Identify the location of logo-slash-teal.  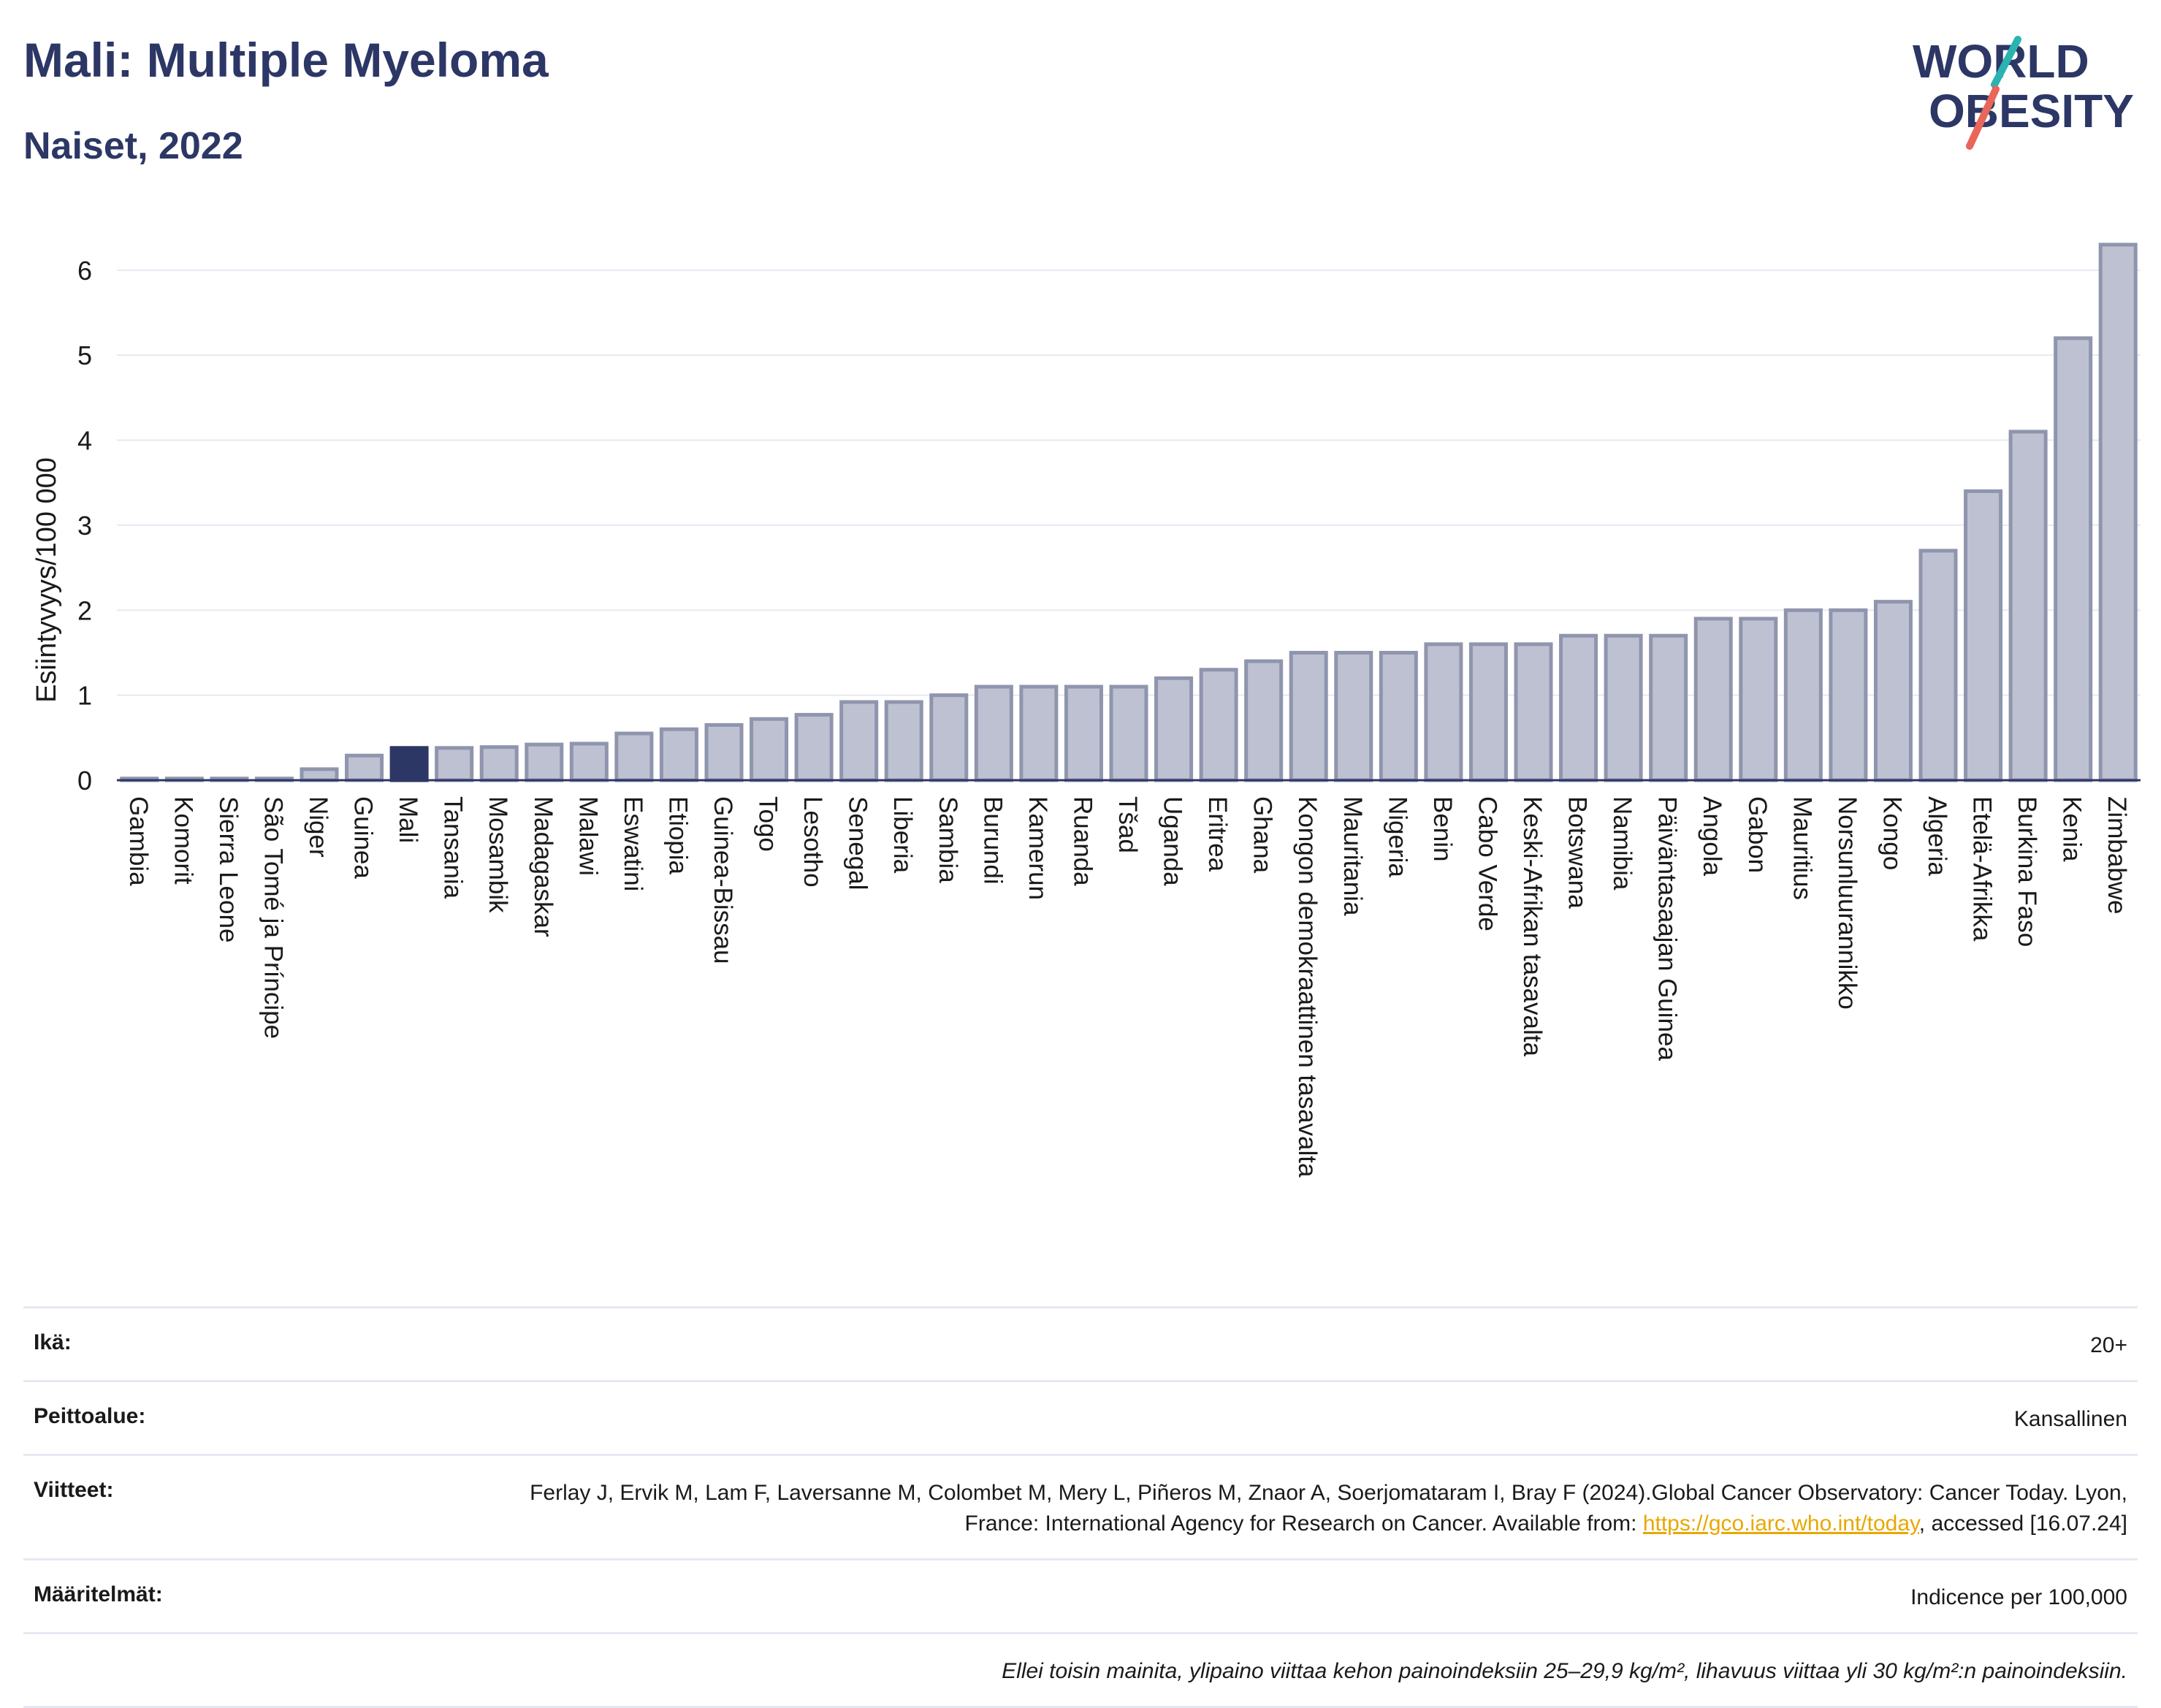
(2006, 62).